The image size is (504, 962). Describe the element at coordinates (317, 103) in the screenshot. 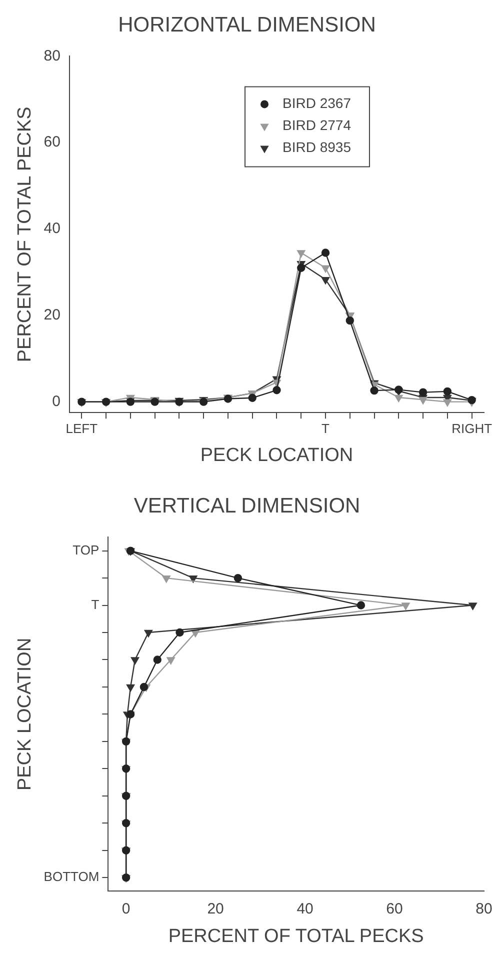

I see `legend-label: BIRD 2367` at that location.